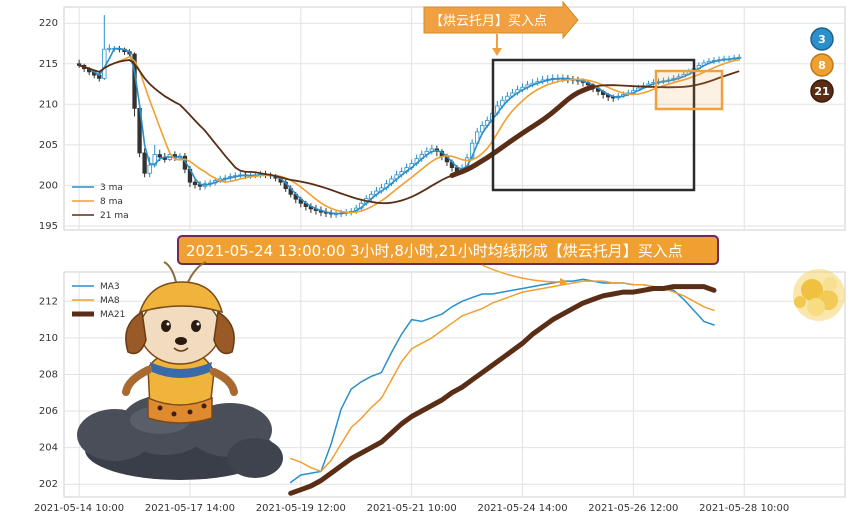 Image resolution: width=852 pixels, height=520 pixels. I want to click on bottom-y-tick-label: 210, so click(48, 338).